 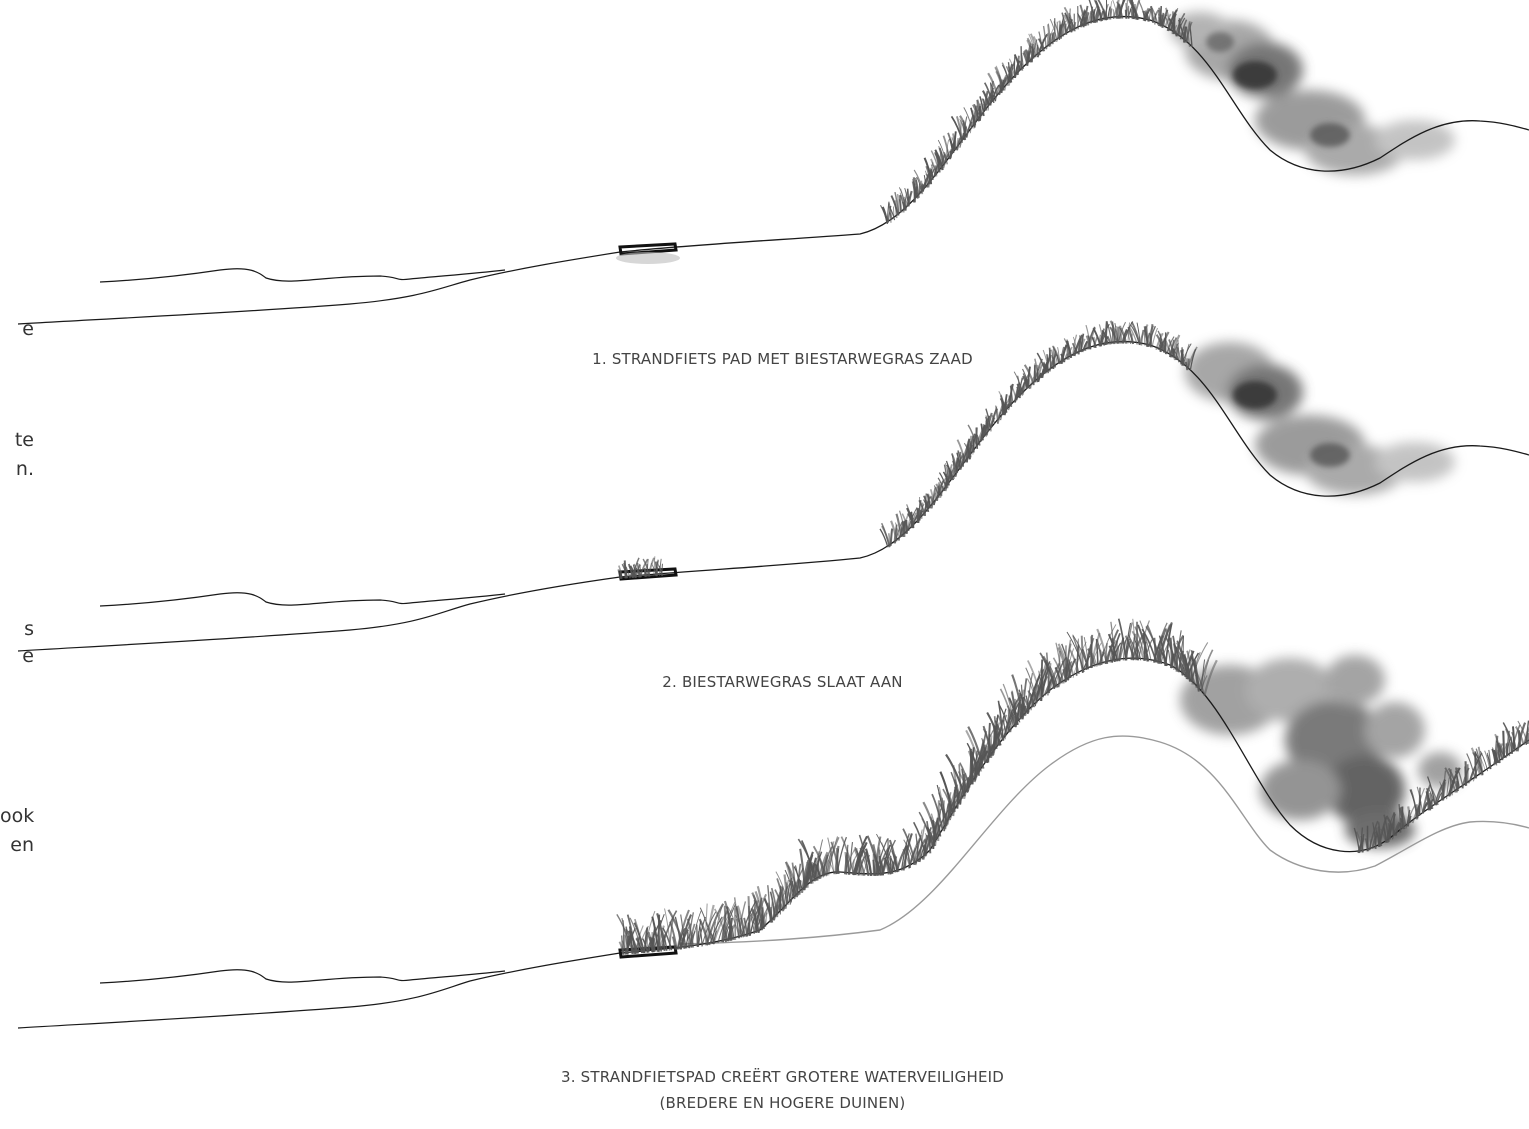 I want to click on cropped-text-fragment: en, so click(x=17, y=845).